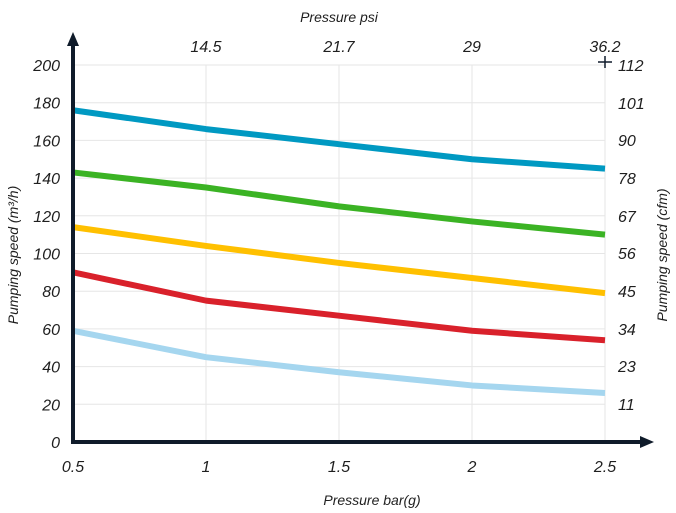 The height and width of the screenshot is (513, 676). I want to click on y-tick-label: 80, so click(51, 292).